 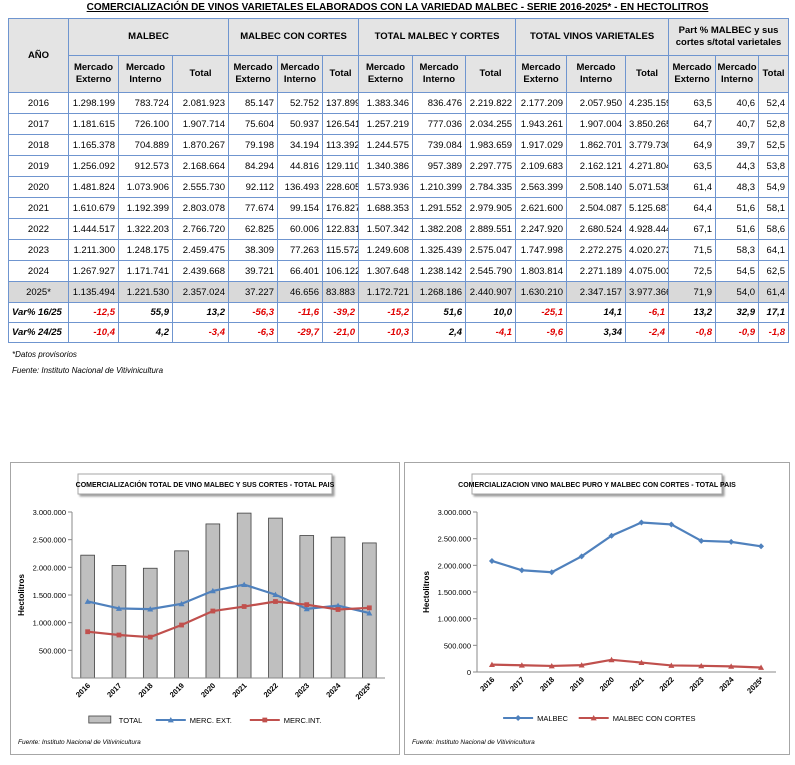 What do you see at coordinates (541, 103) in the screenshot?
I see `table-cell: 2.177.209` at bounding box center [541, 103].